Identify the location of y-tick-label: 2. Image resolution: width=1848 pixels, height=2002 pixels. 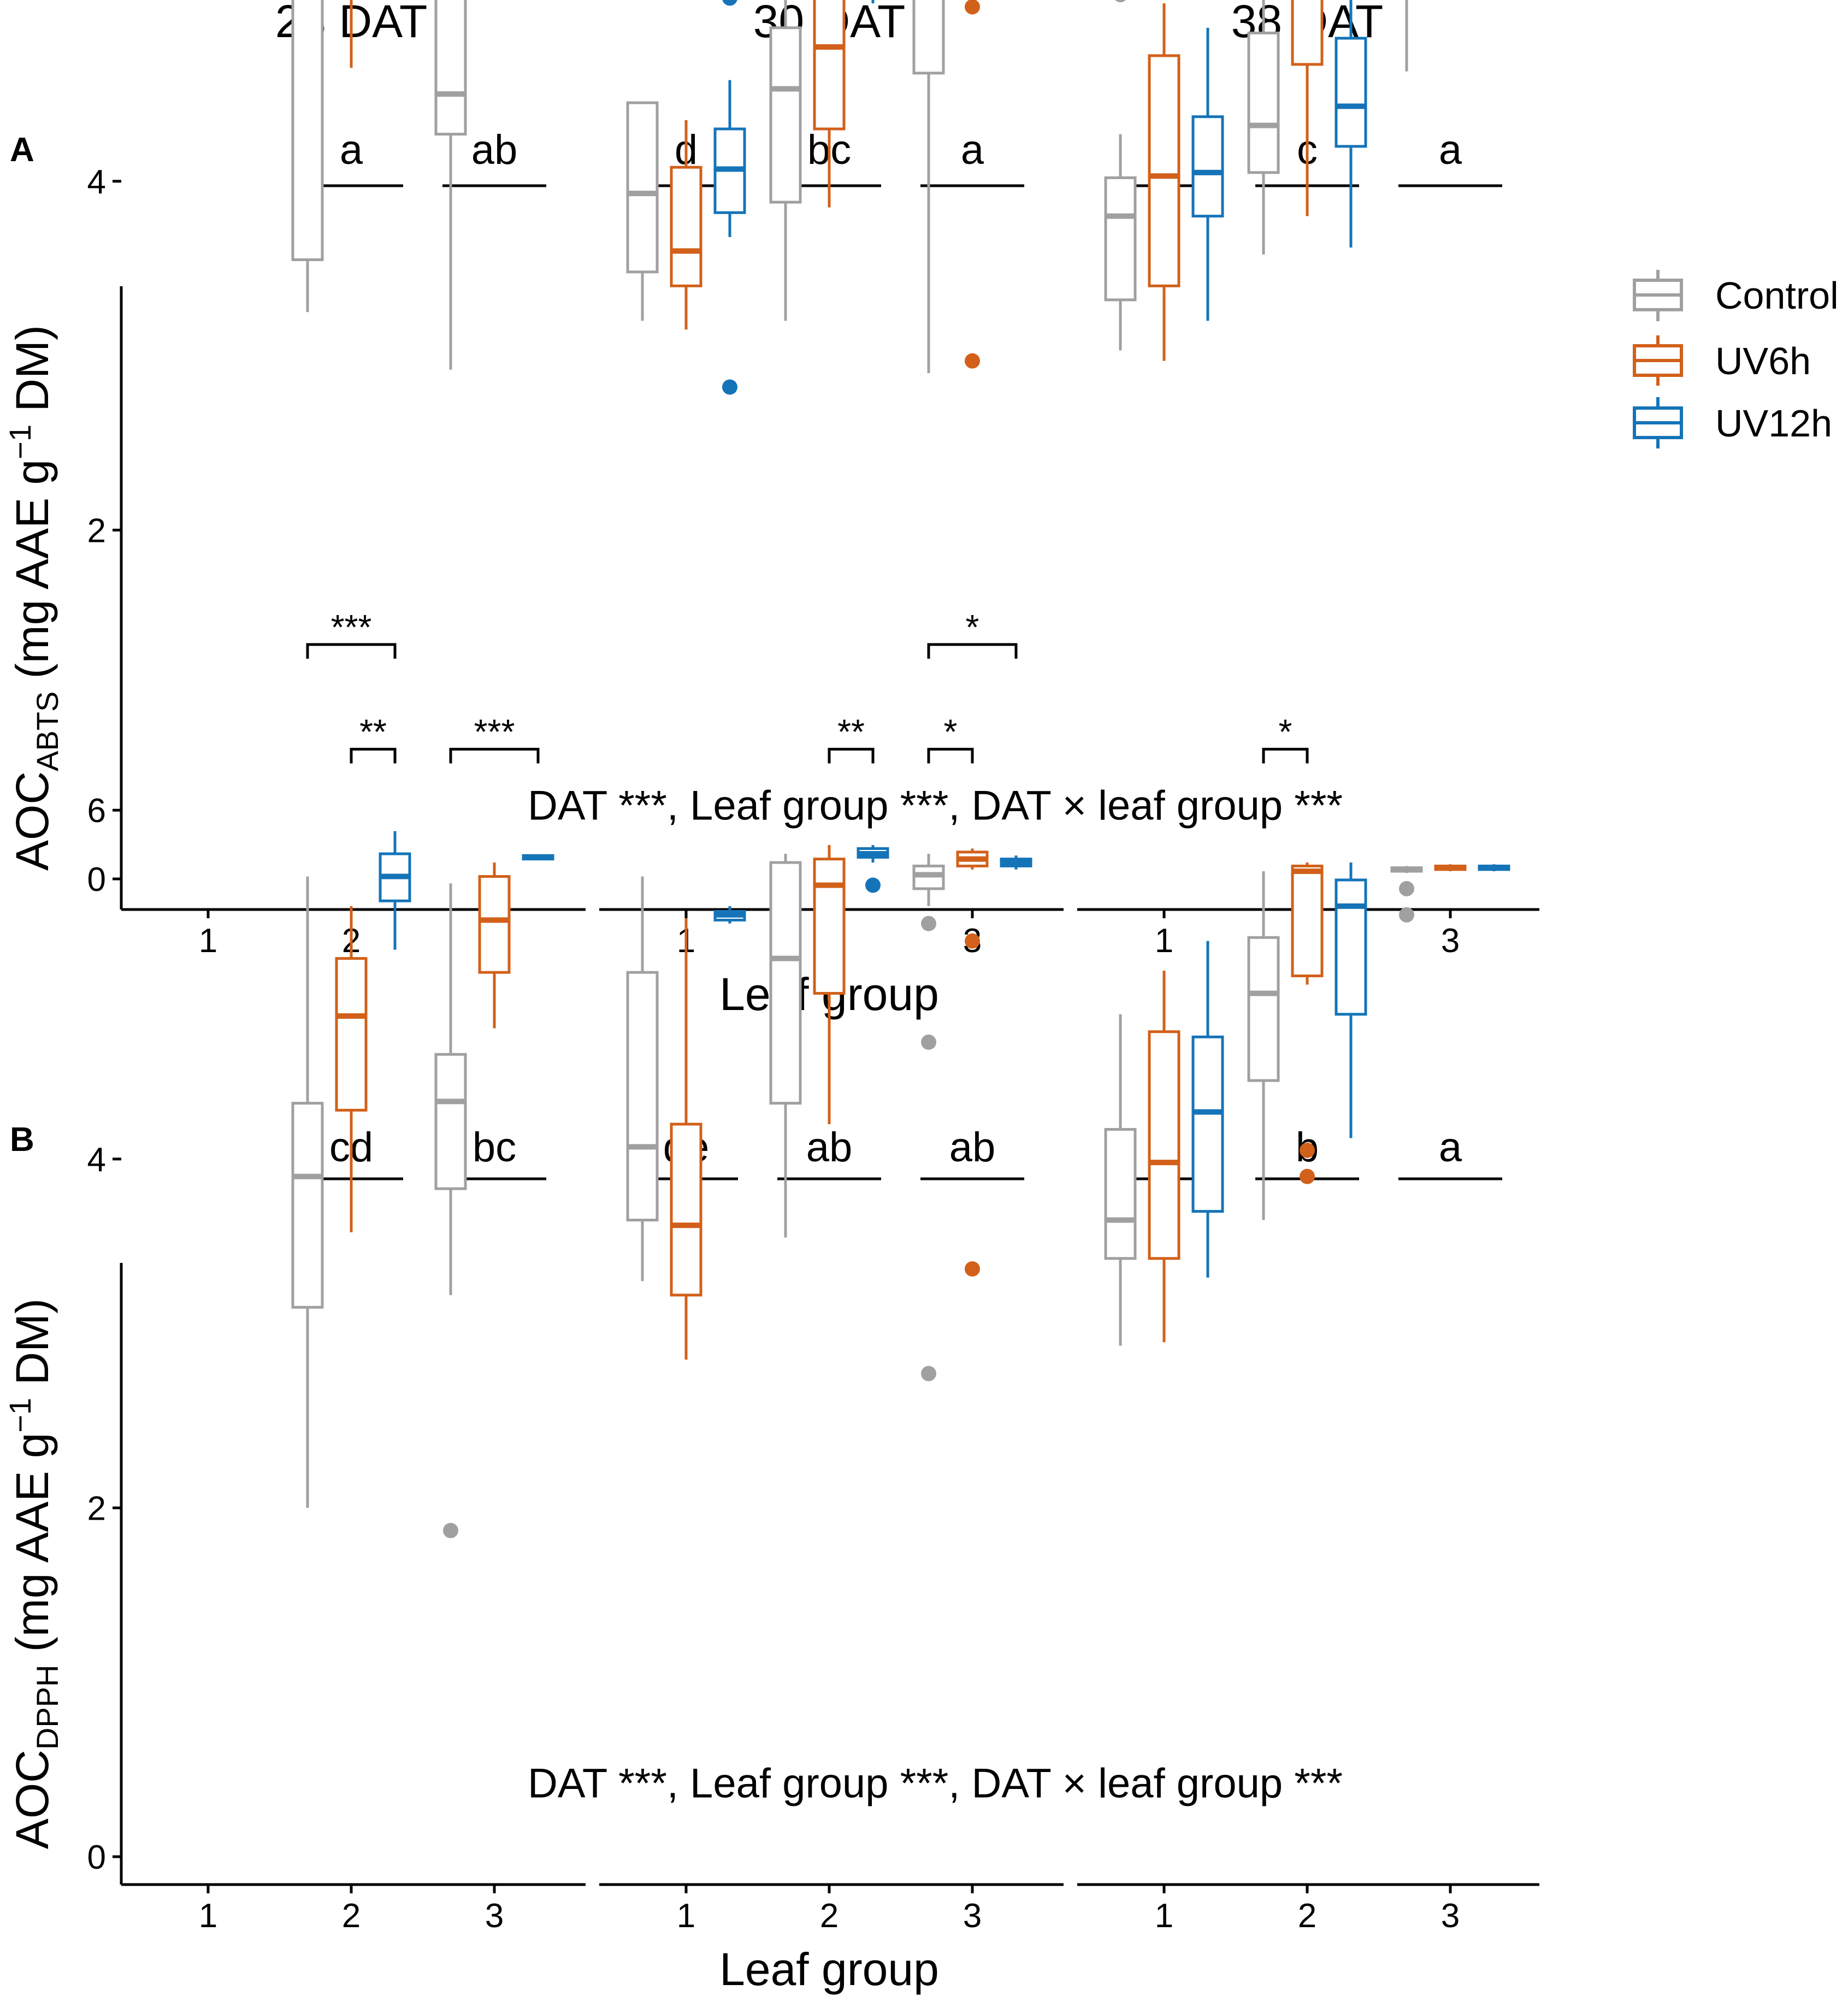
(96, 1508).